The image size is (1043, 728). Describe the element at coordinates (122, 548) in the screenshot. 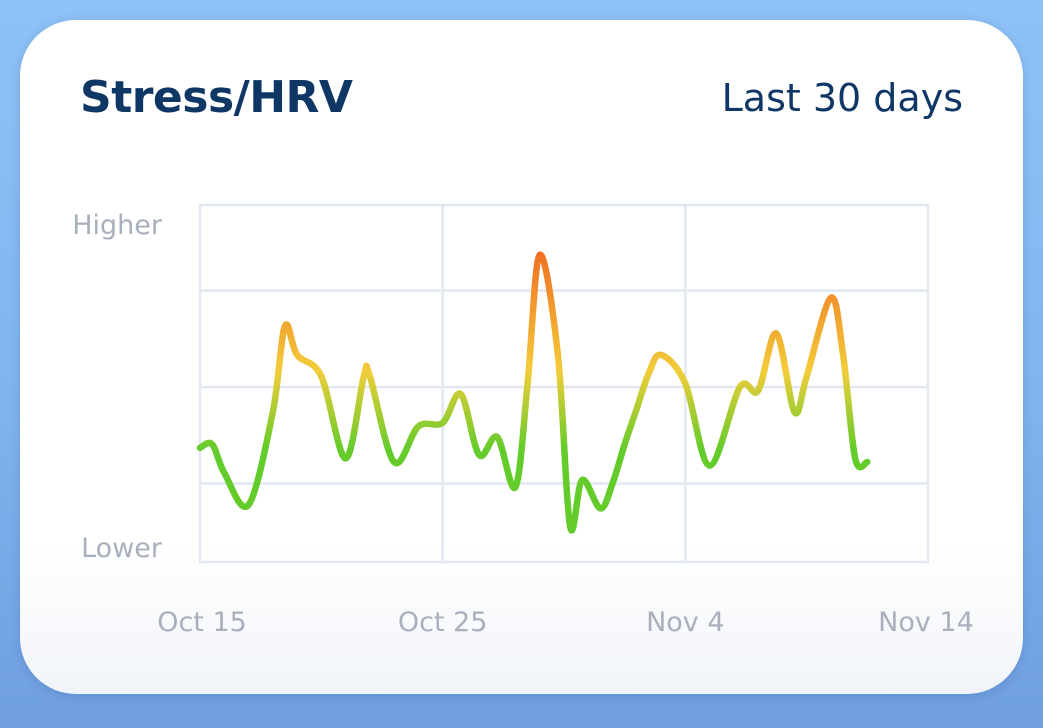

I see `y-tick-label-lower: Lower` at that location.